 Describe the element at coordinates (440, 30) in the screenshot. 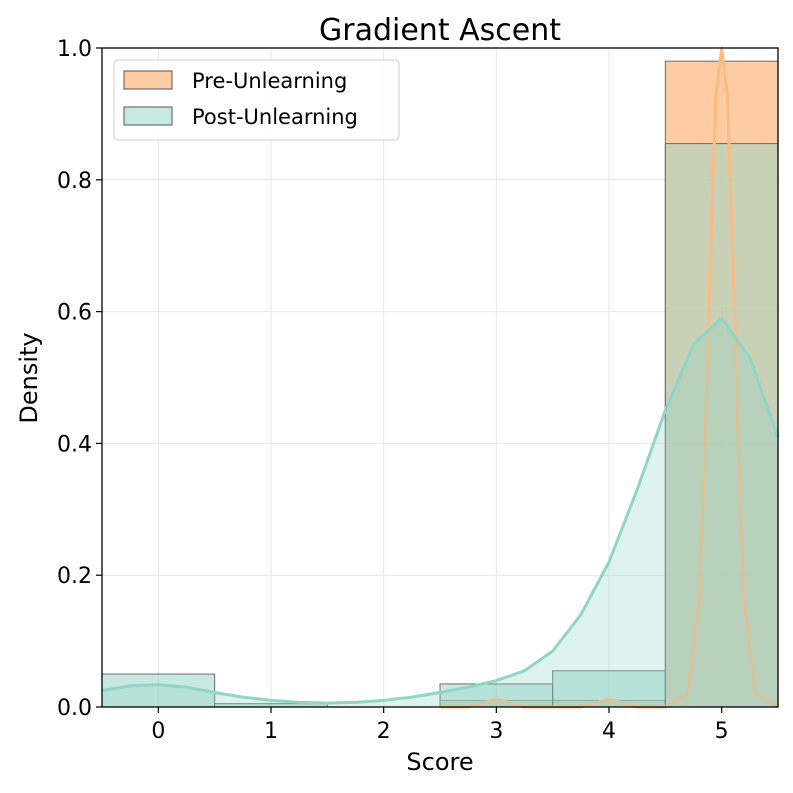

I see `chart-title: Gradient Ascent` at that location.